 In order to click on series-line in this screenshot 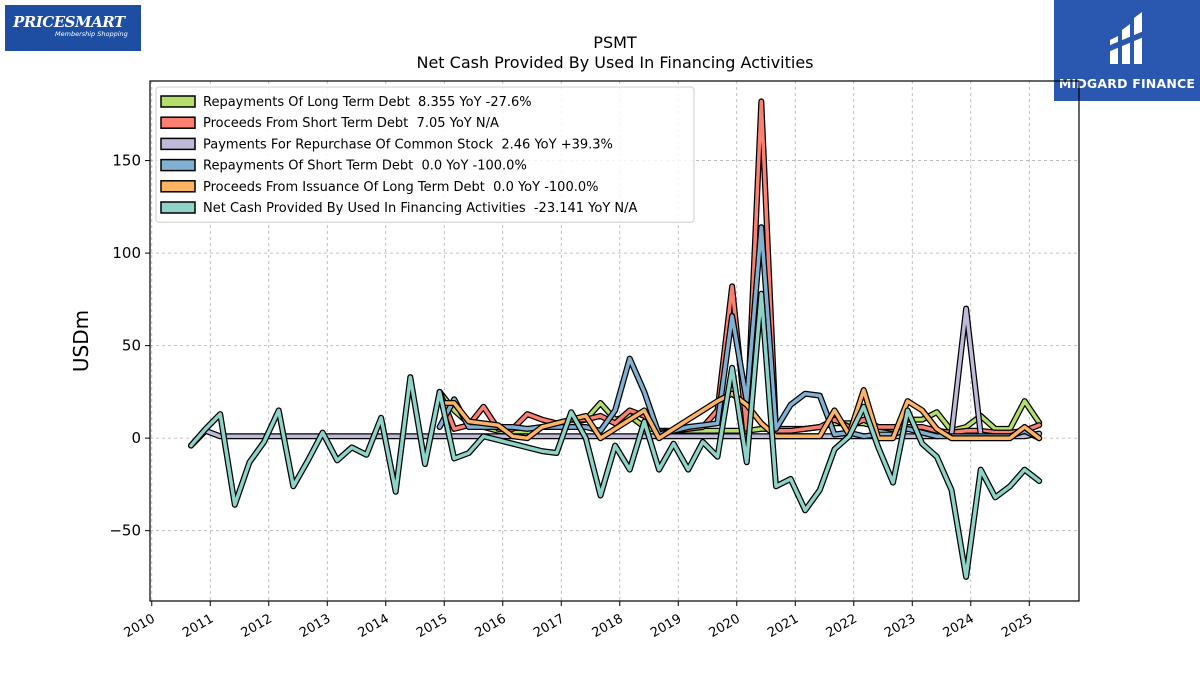, I will do `click(615, 377)`.